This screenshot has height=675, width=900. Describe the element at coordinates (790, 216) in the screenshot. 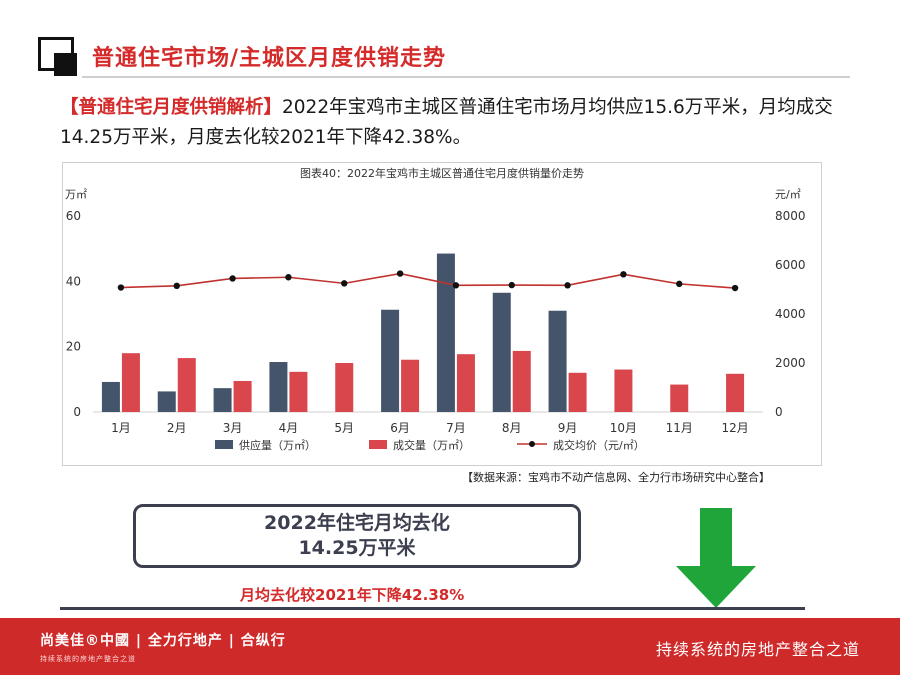

I see `y-right-tick-label: 8000` at that location.